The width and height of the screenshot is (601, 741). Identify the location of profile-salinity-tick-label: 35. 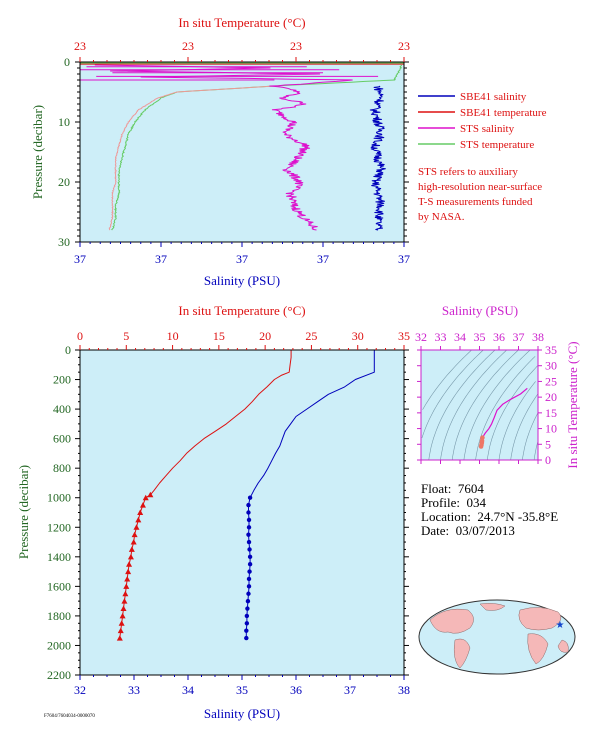
(242, 690).